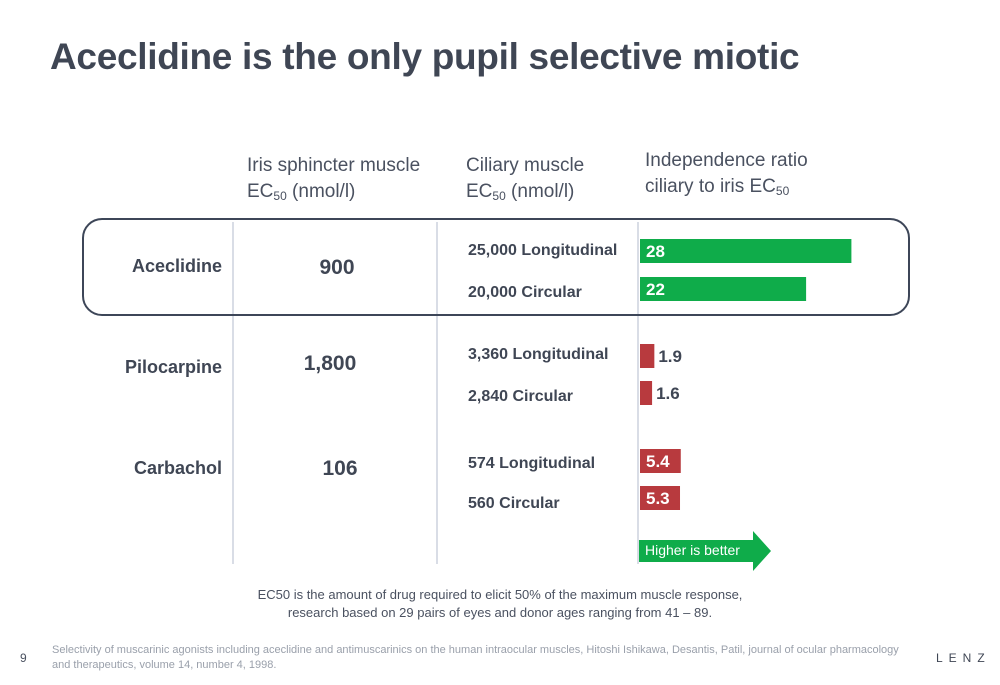  Describe the element at coordinates (520, 396) in the screenshot. I see `ciliary-ec50-pilocarpine-circular: 2,840 Circular` at that location.